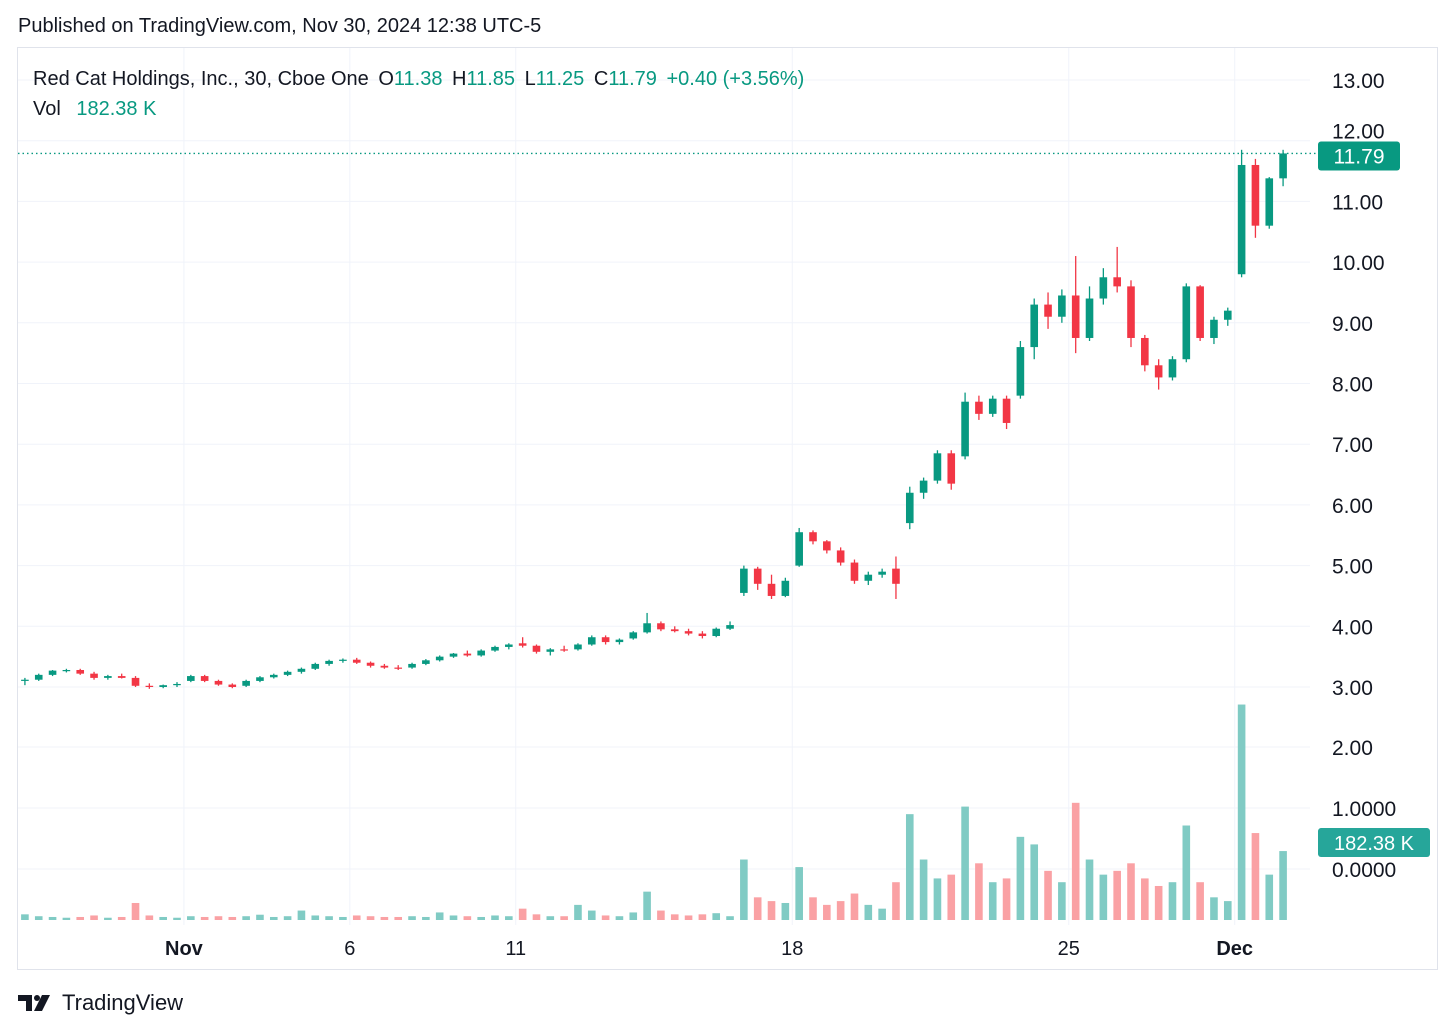 The width and height of the screenshot is (1456, 1034). Describe the element at coordinates (100, 1003) in the screenshot. I see `tradingview-logo: TradingView` at that location.